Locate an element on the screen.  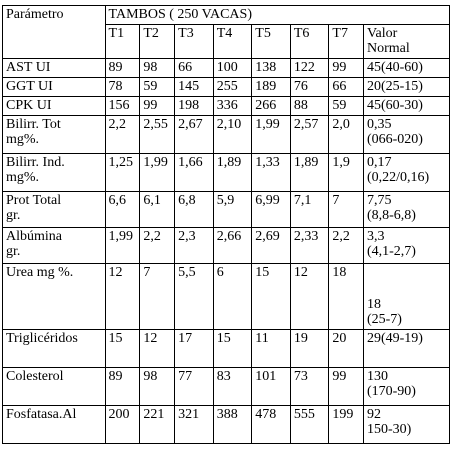
cell-t3: 66 is located at coordinates (194, 68).